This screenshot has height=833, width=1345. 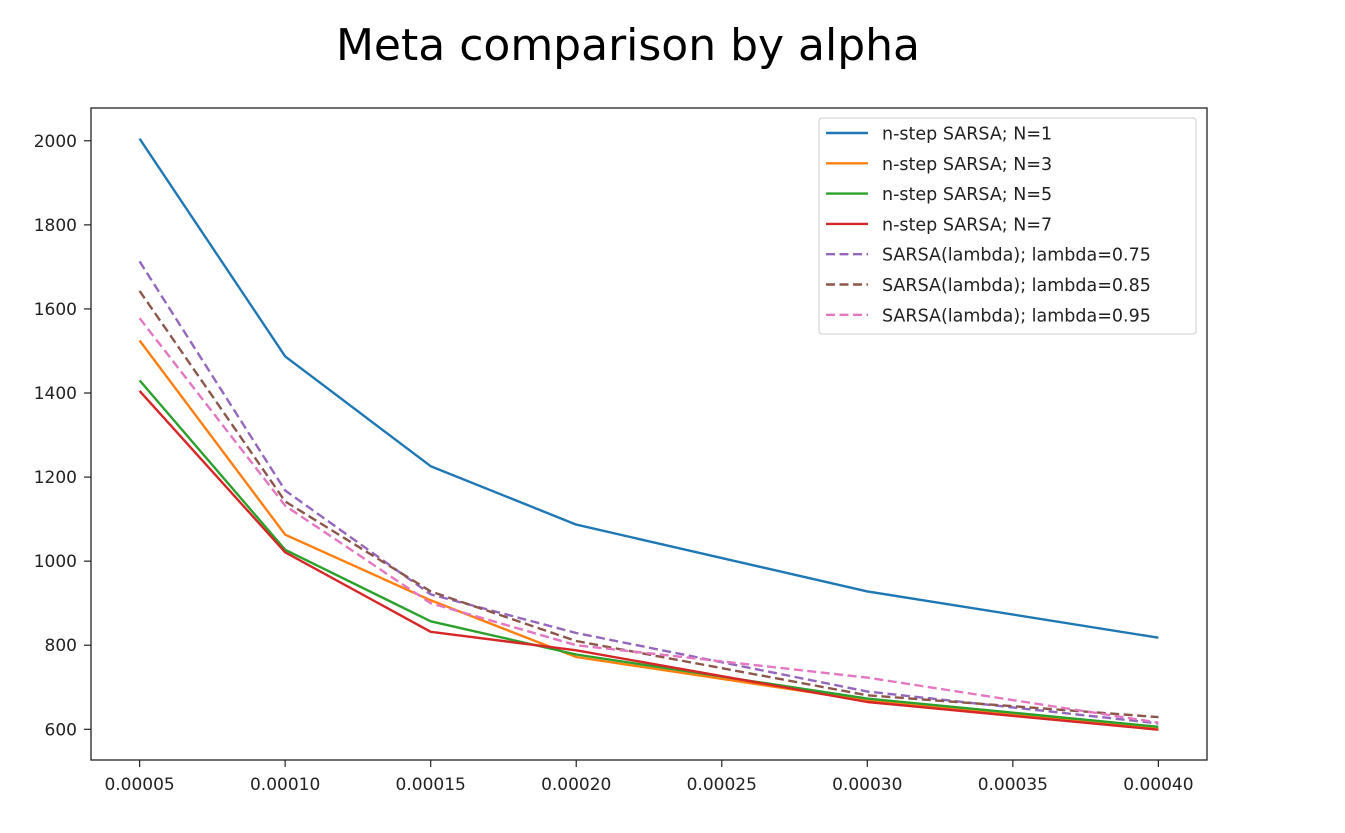 I want to click on legend-label: n-step SARSA; N=3, so click(x=967, y=165).